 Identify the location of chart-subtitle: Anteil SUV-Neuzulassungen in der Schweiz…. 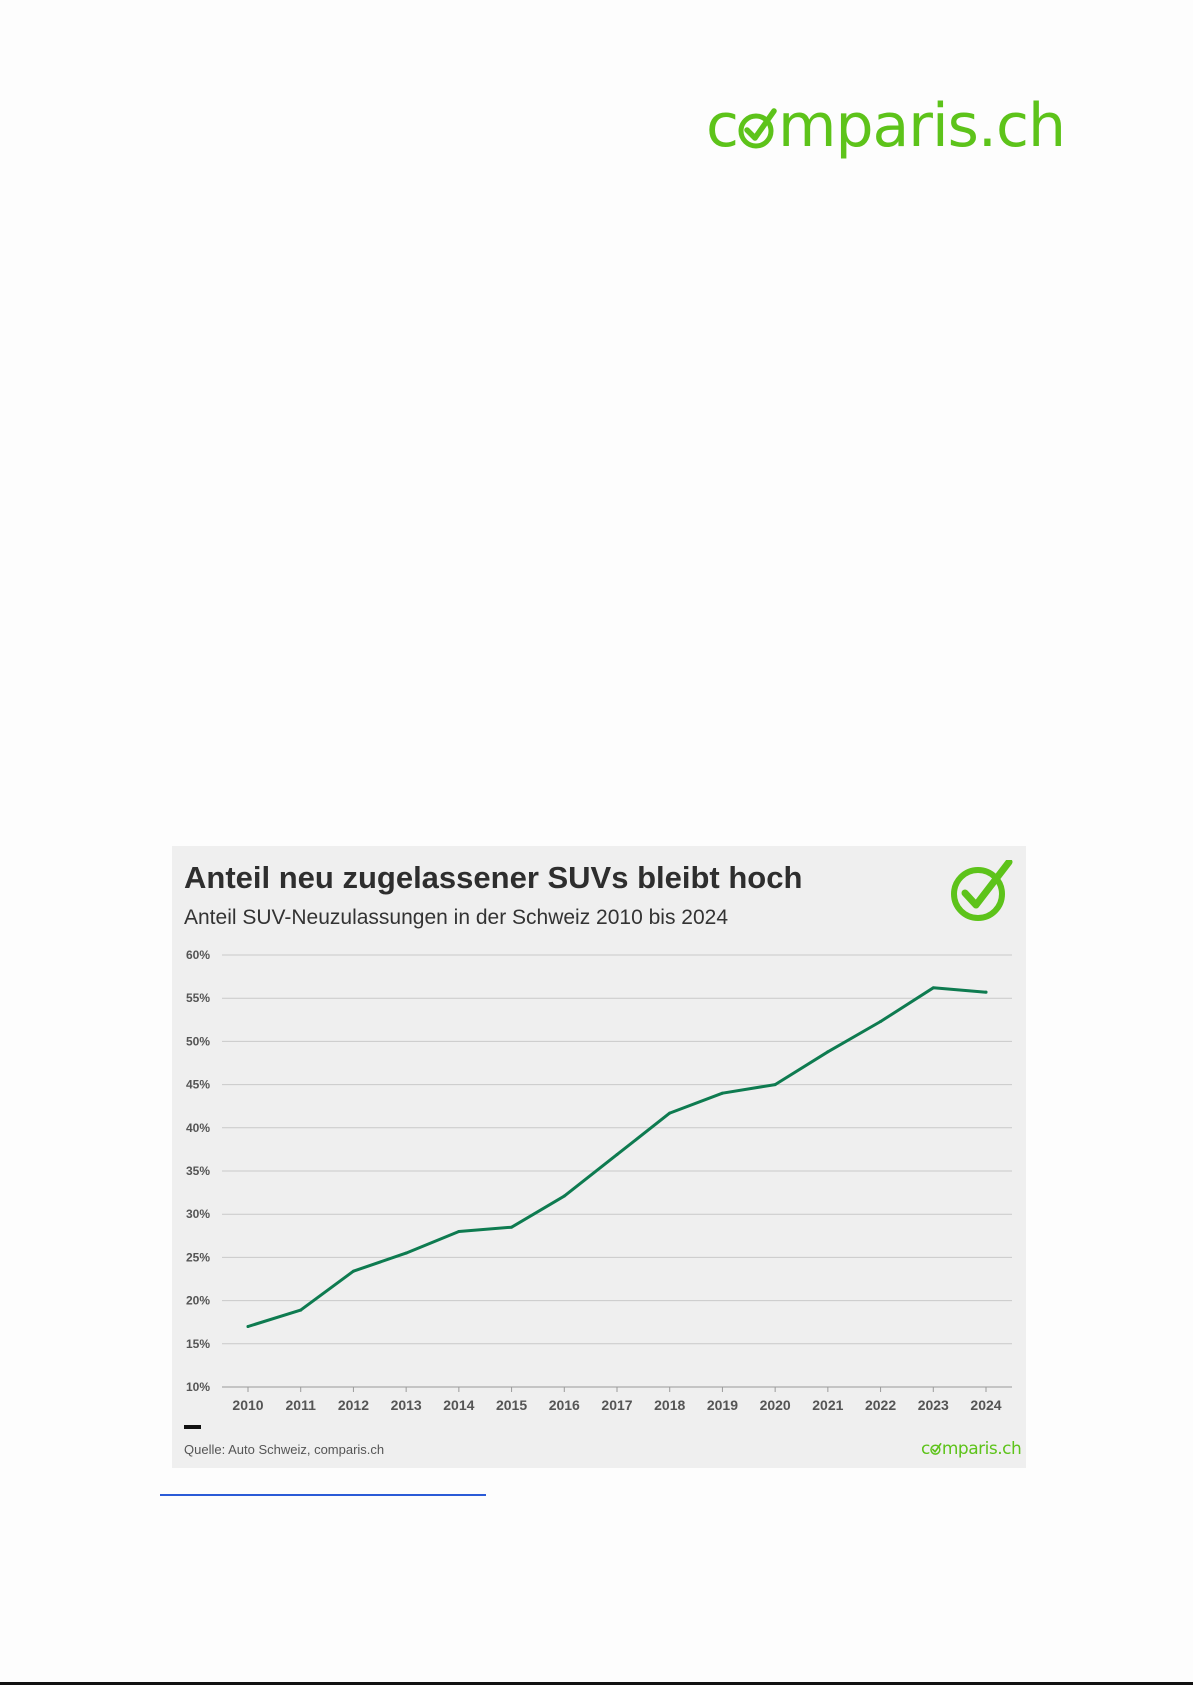
(456, 917).